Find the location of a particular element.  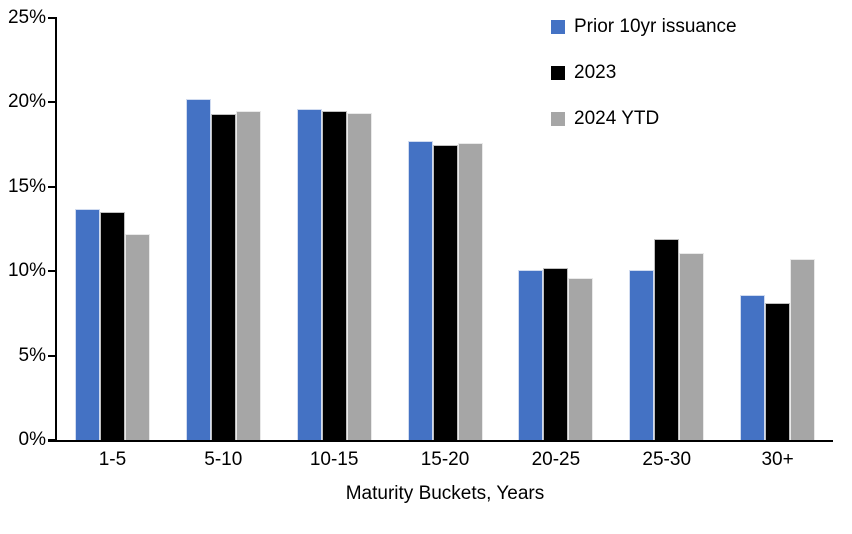

x-tick-label: 1-5 is located at coordinates (112, 459).